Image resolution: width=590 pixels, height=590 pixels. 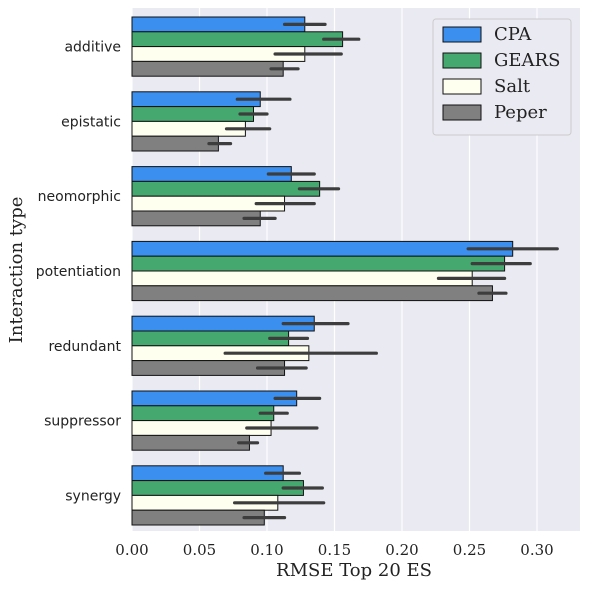 I want to click on x-tick-label: 0.10, so click(x=266, y=550).